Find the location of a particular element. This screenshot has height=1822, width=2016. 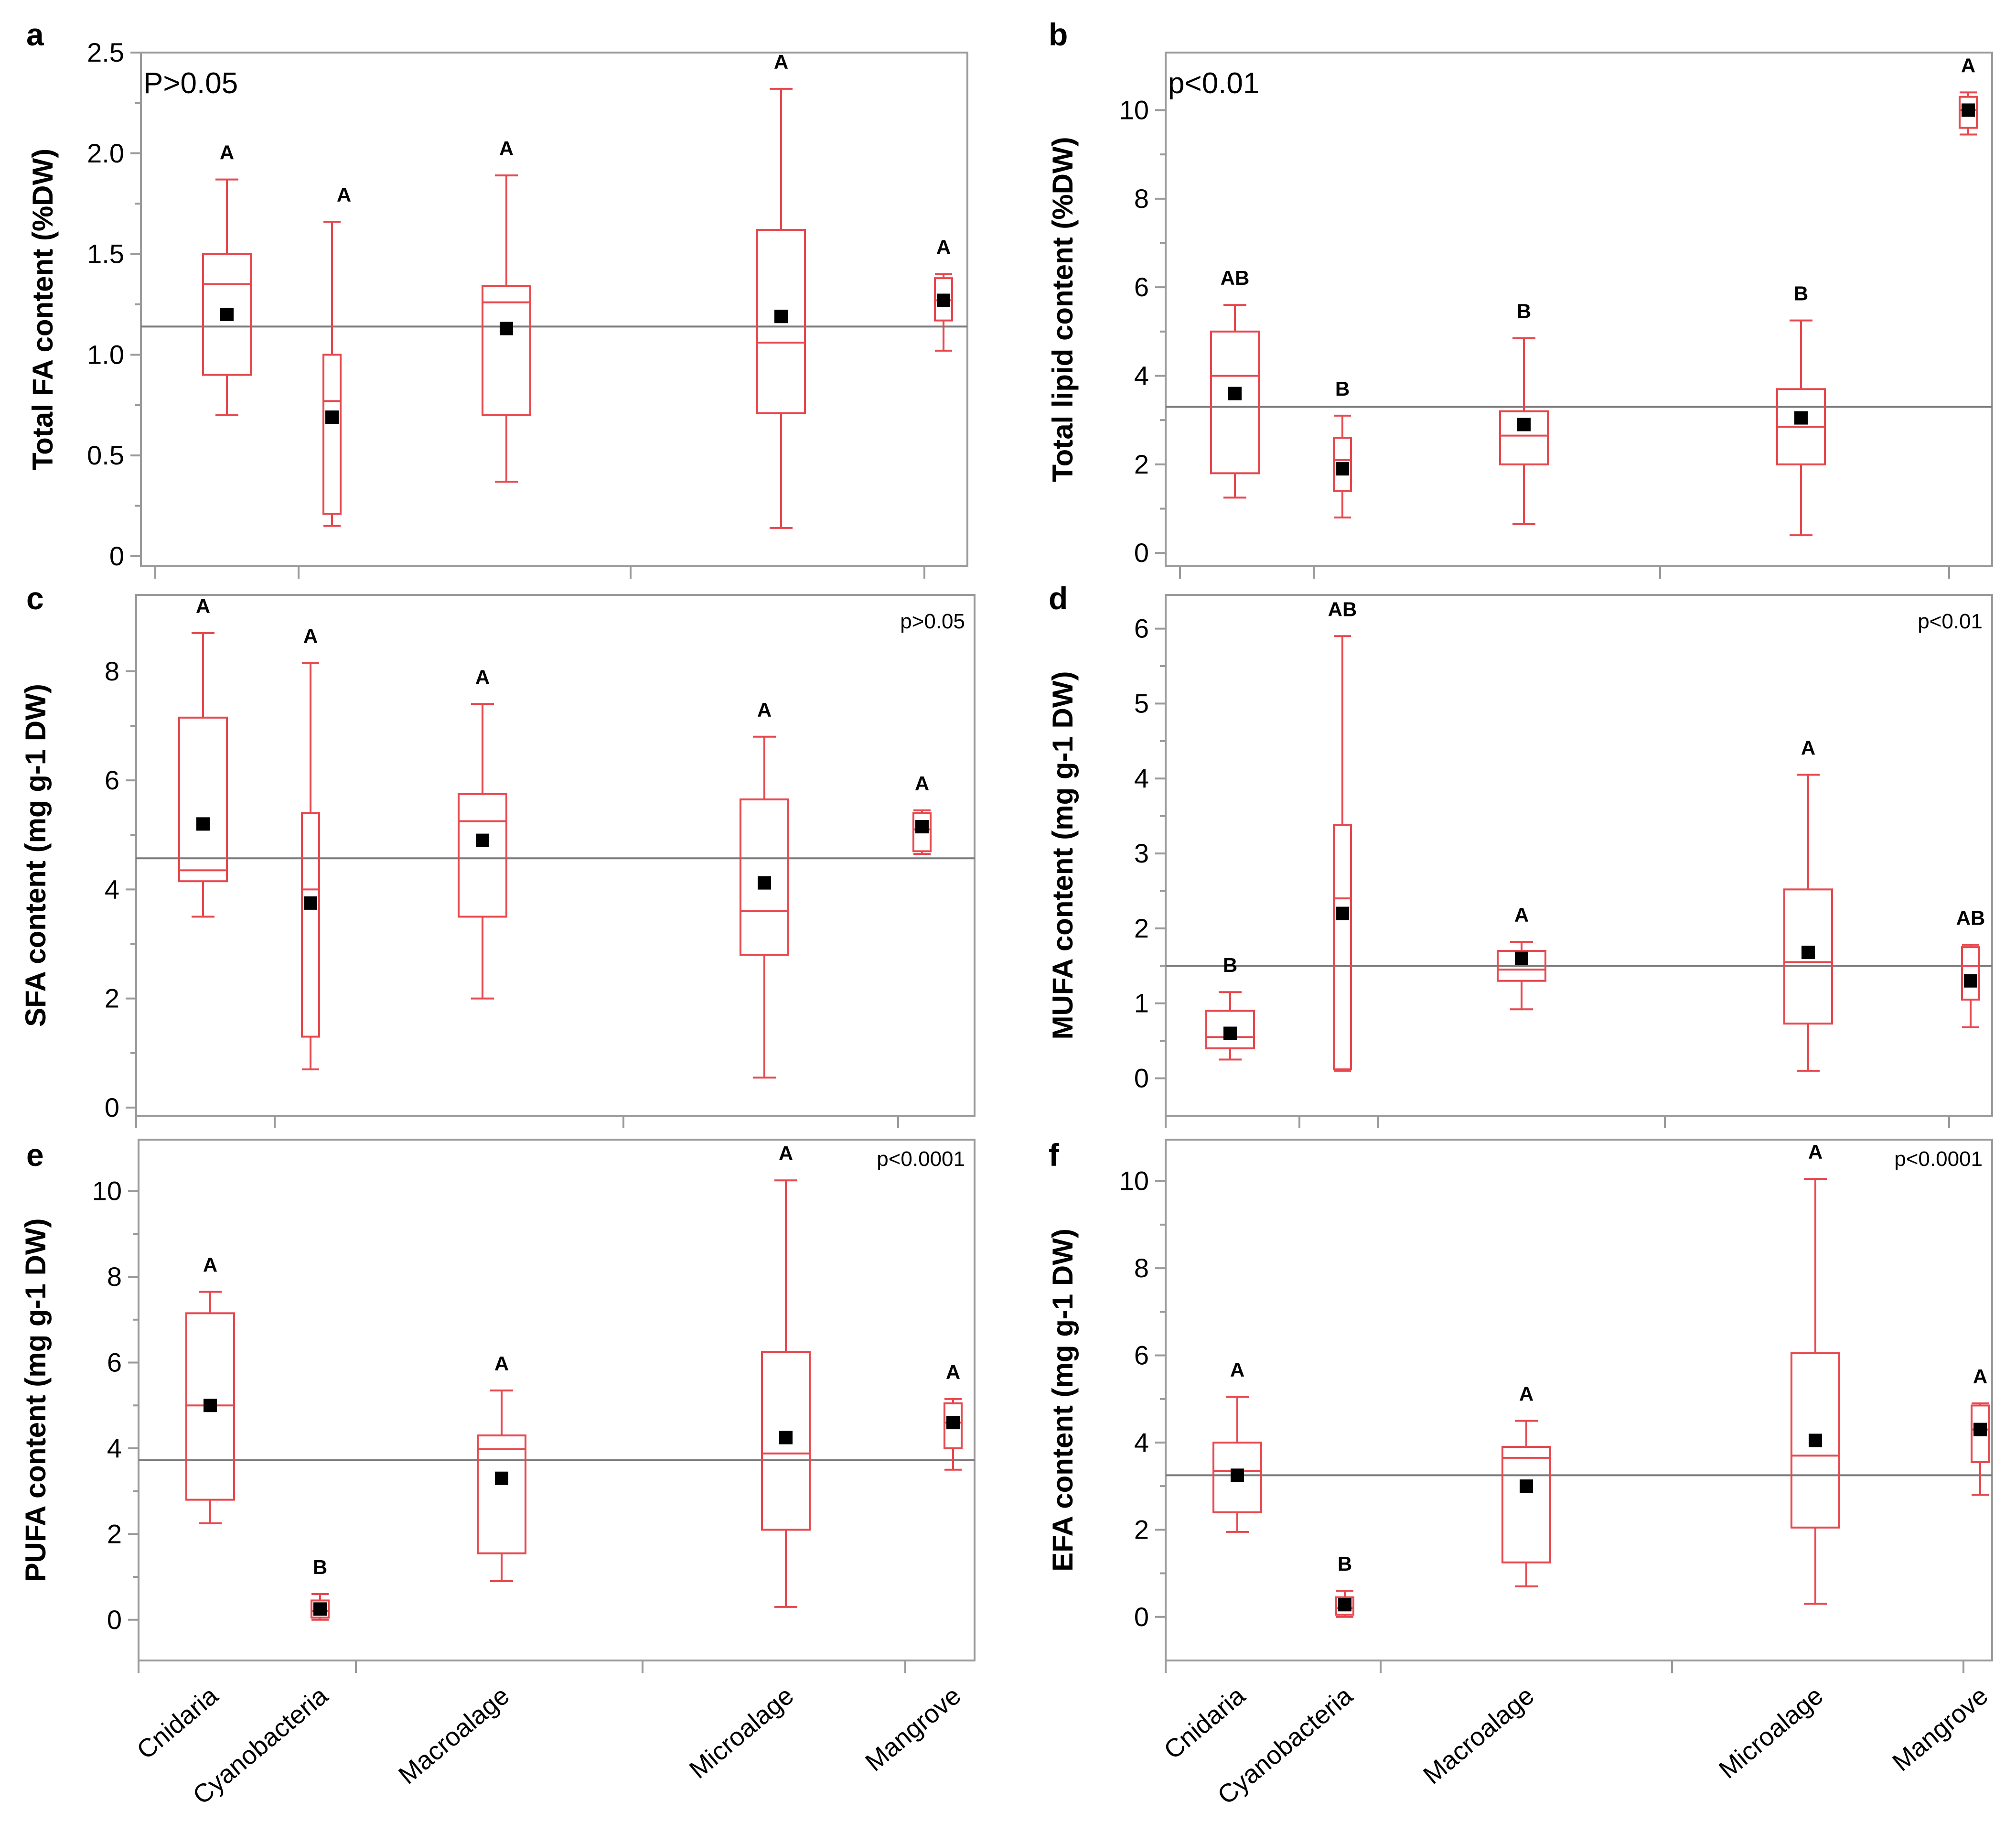

y-axis-label: PUFA content (mg g-1 DW) is located at coordinates (36, 1400).